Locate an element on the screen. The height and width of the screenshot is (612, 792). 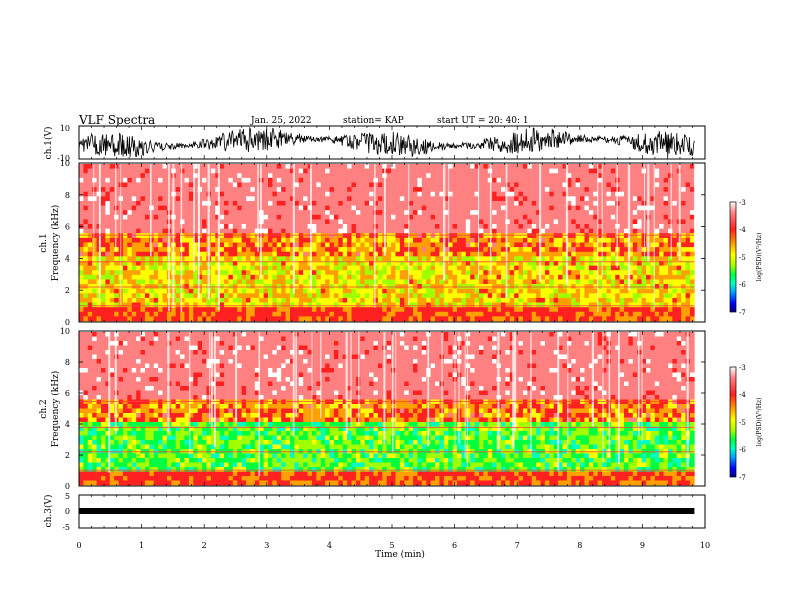
ch1-ytick-bottom: -10 is located at coordinates (63, 158).